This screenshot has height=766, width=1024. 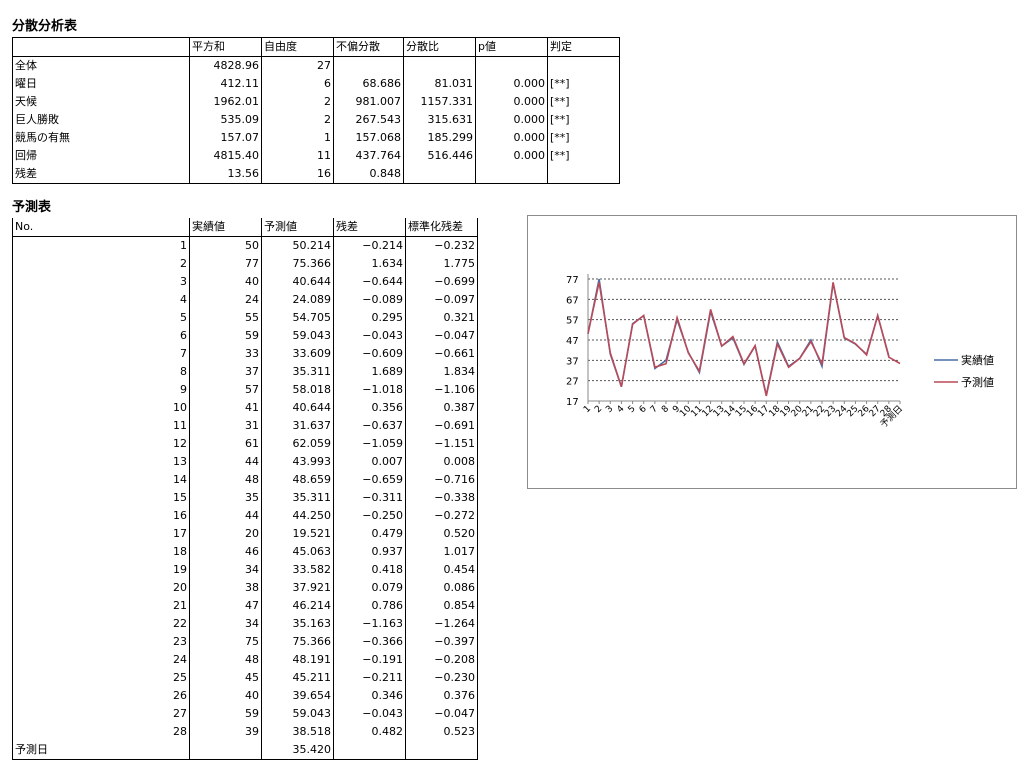 What do you see at coordinates (225, 156) in the screenshot?
I see `anova-cell: 4815.40` at bounding box center [225, 156].